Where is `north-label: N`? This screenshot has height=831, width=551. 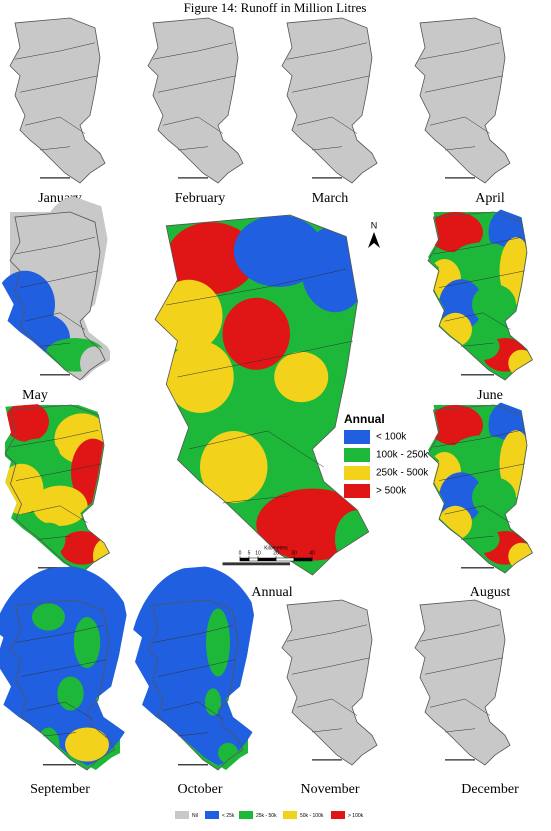
north-label: N is located at coordinates (374, 225).